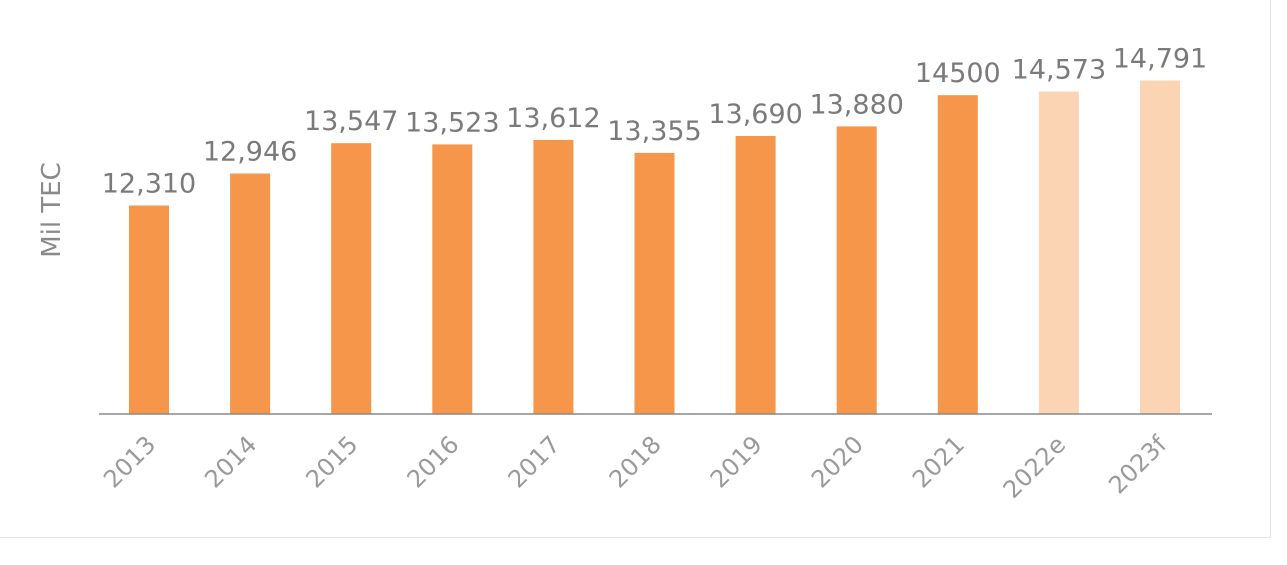 The height and width of the screenshot is (565, 1287). Describe the element at coordinates (1160, 59) in the screenshot. I see `data-label-2023f: 14,791` at that location.